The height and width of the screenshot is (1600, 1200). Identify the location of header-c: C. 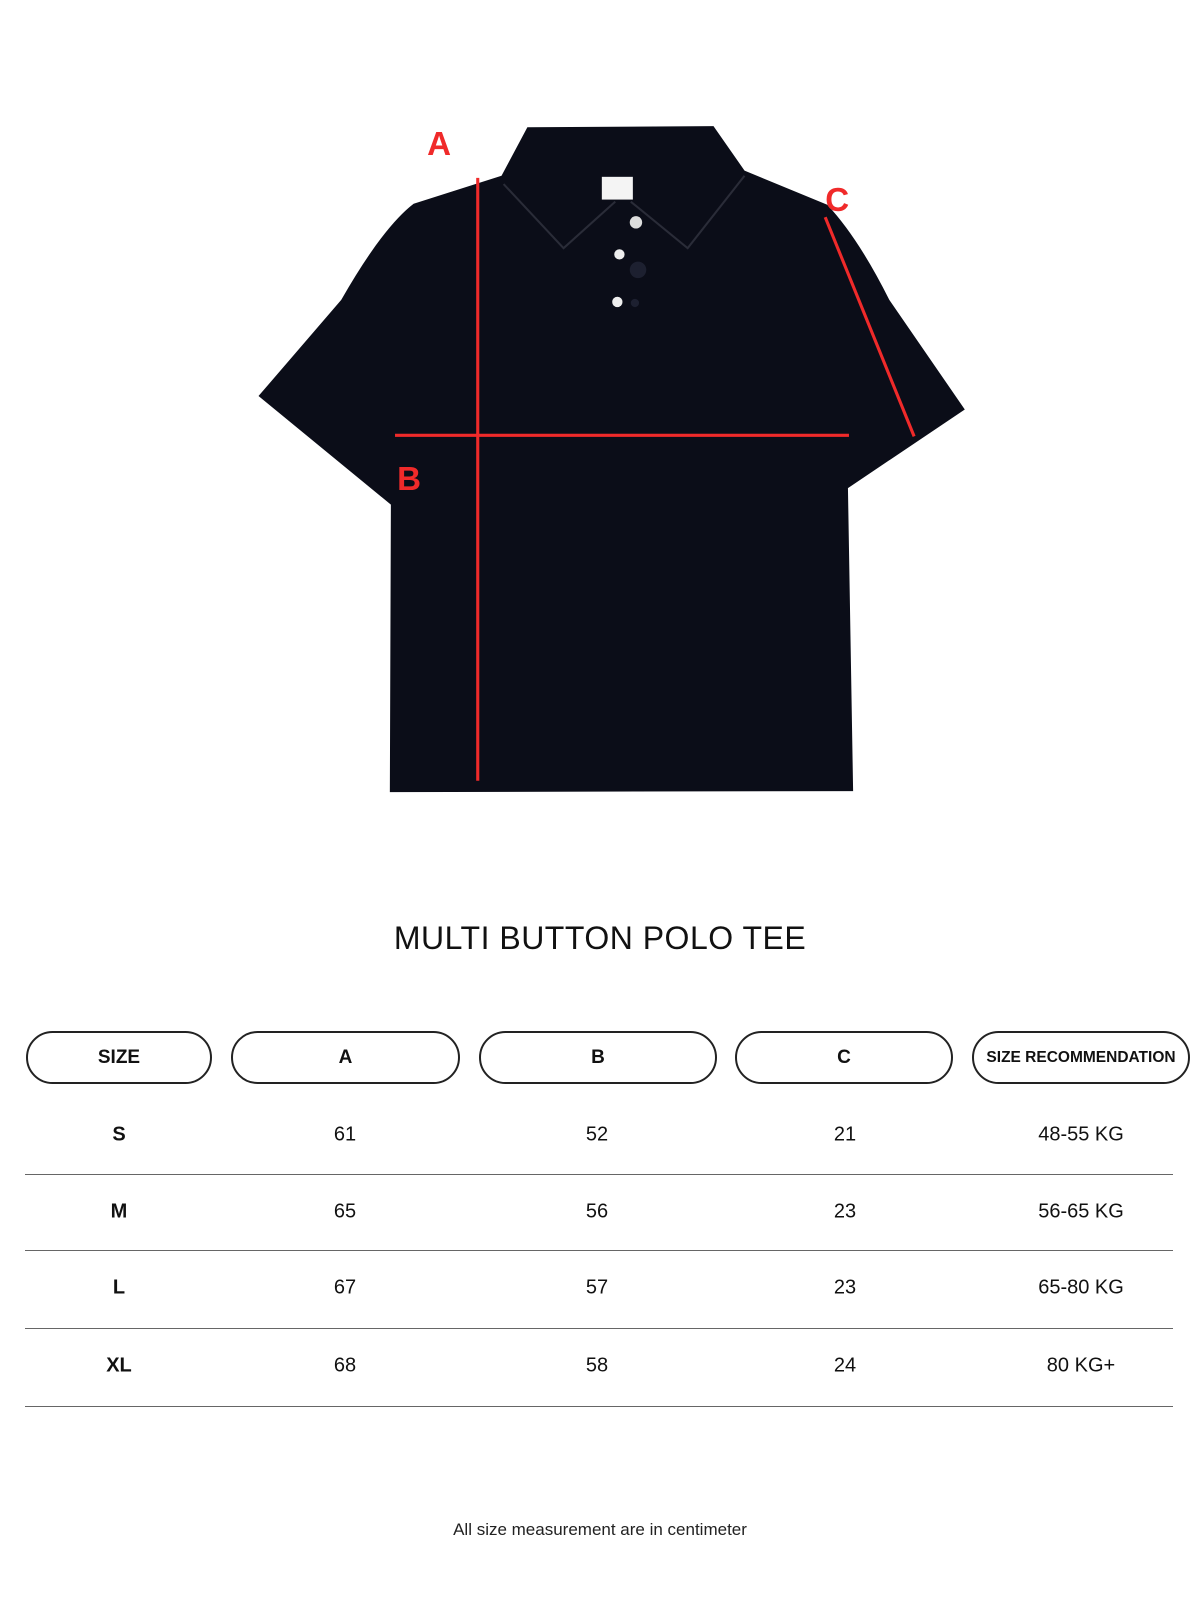
(844, 1057).